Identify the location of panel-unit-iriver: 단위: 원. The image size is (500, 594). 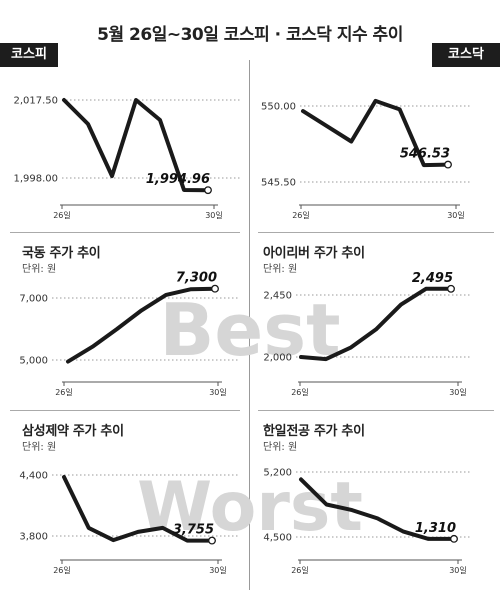
(280, 269).